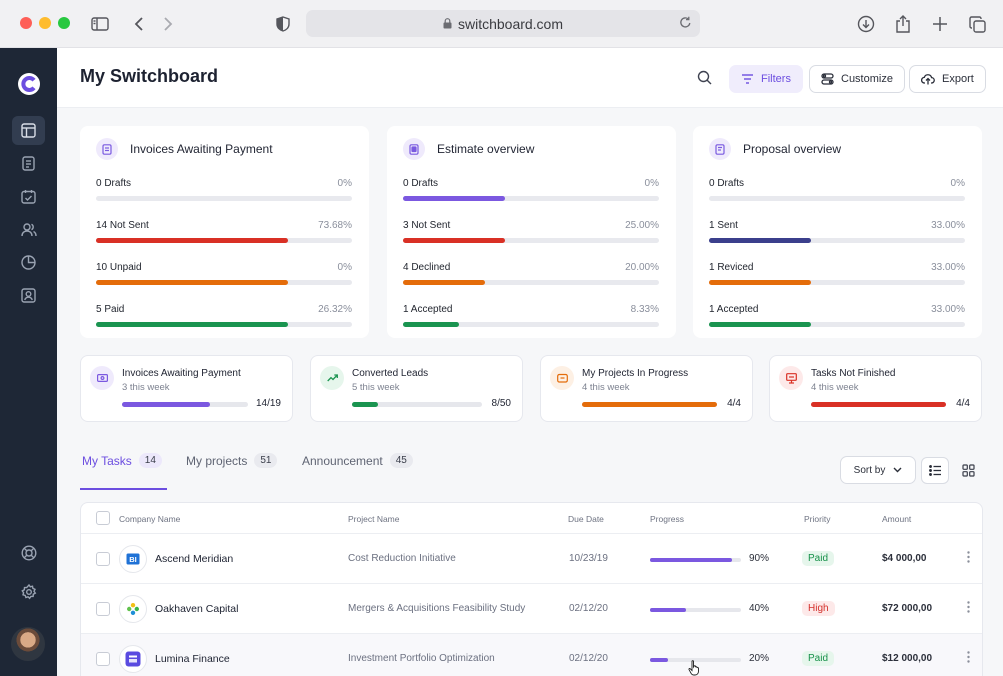  I want to click on stat-progress-fill, so click(649, 404).